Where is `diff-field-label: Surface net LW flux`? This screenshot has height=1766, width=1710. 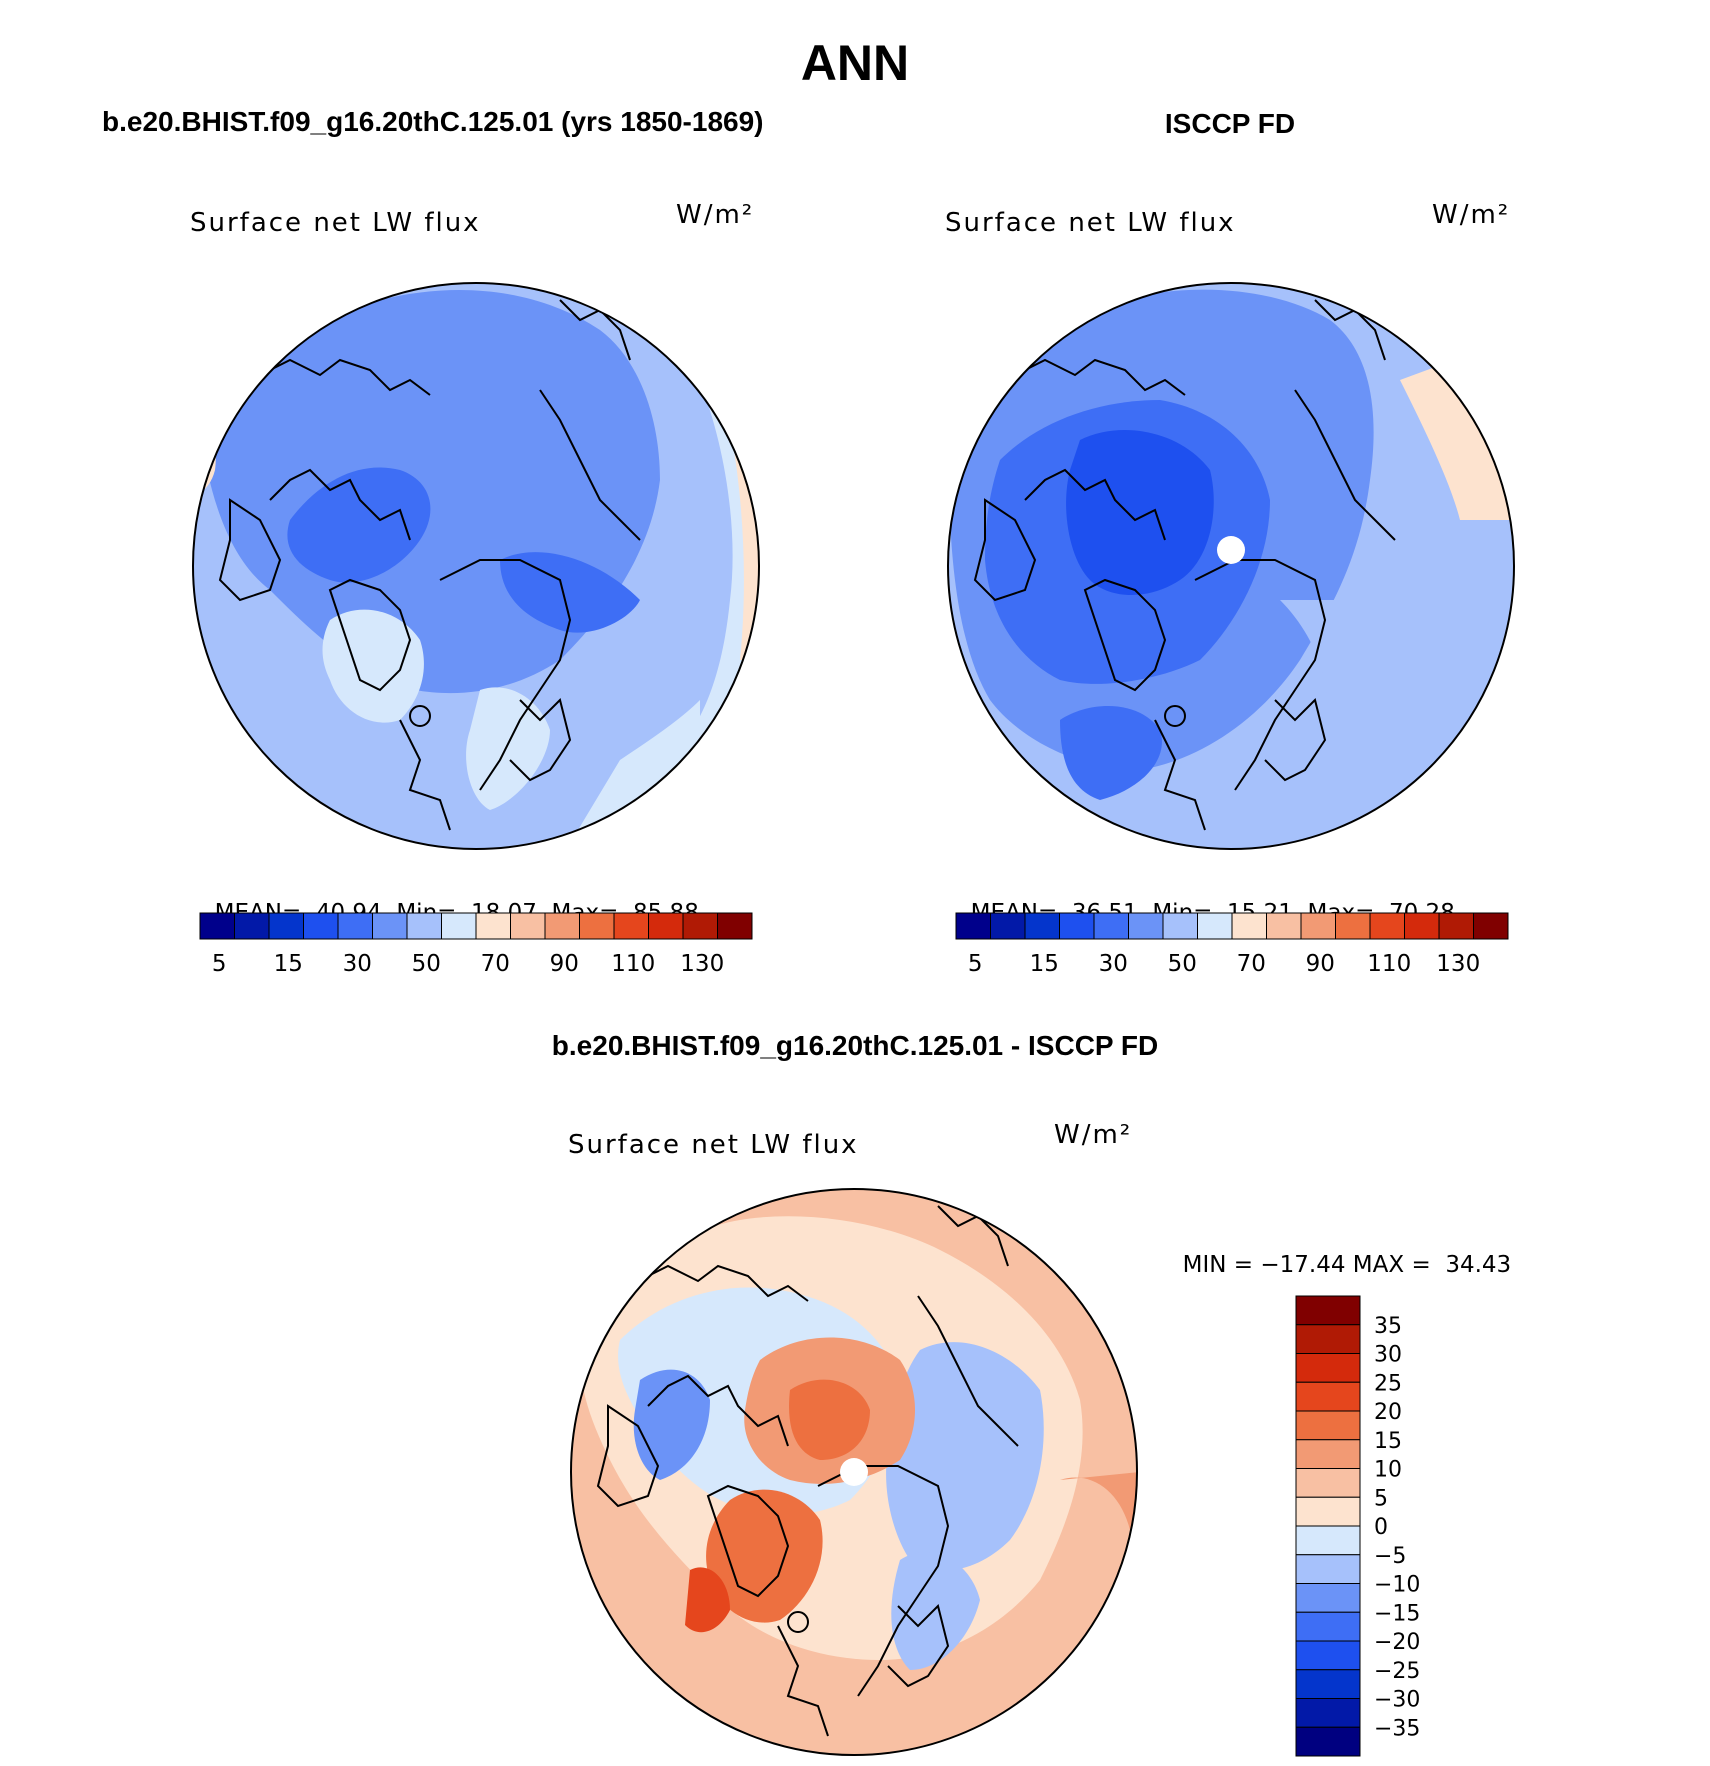
diff-field-label: Surface net LW flux is located at coordinates (713, 1145).